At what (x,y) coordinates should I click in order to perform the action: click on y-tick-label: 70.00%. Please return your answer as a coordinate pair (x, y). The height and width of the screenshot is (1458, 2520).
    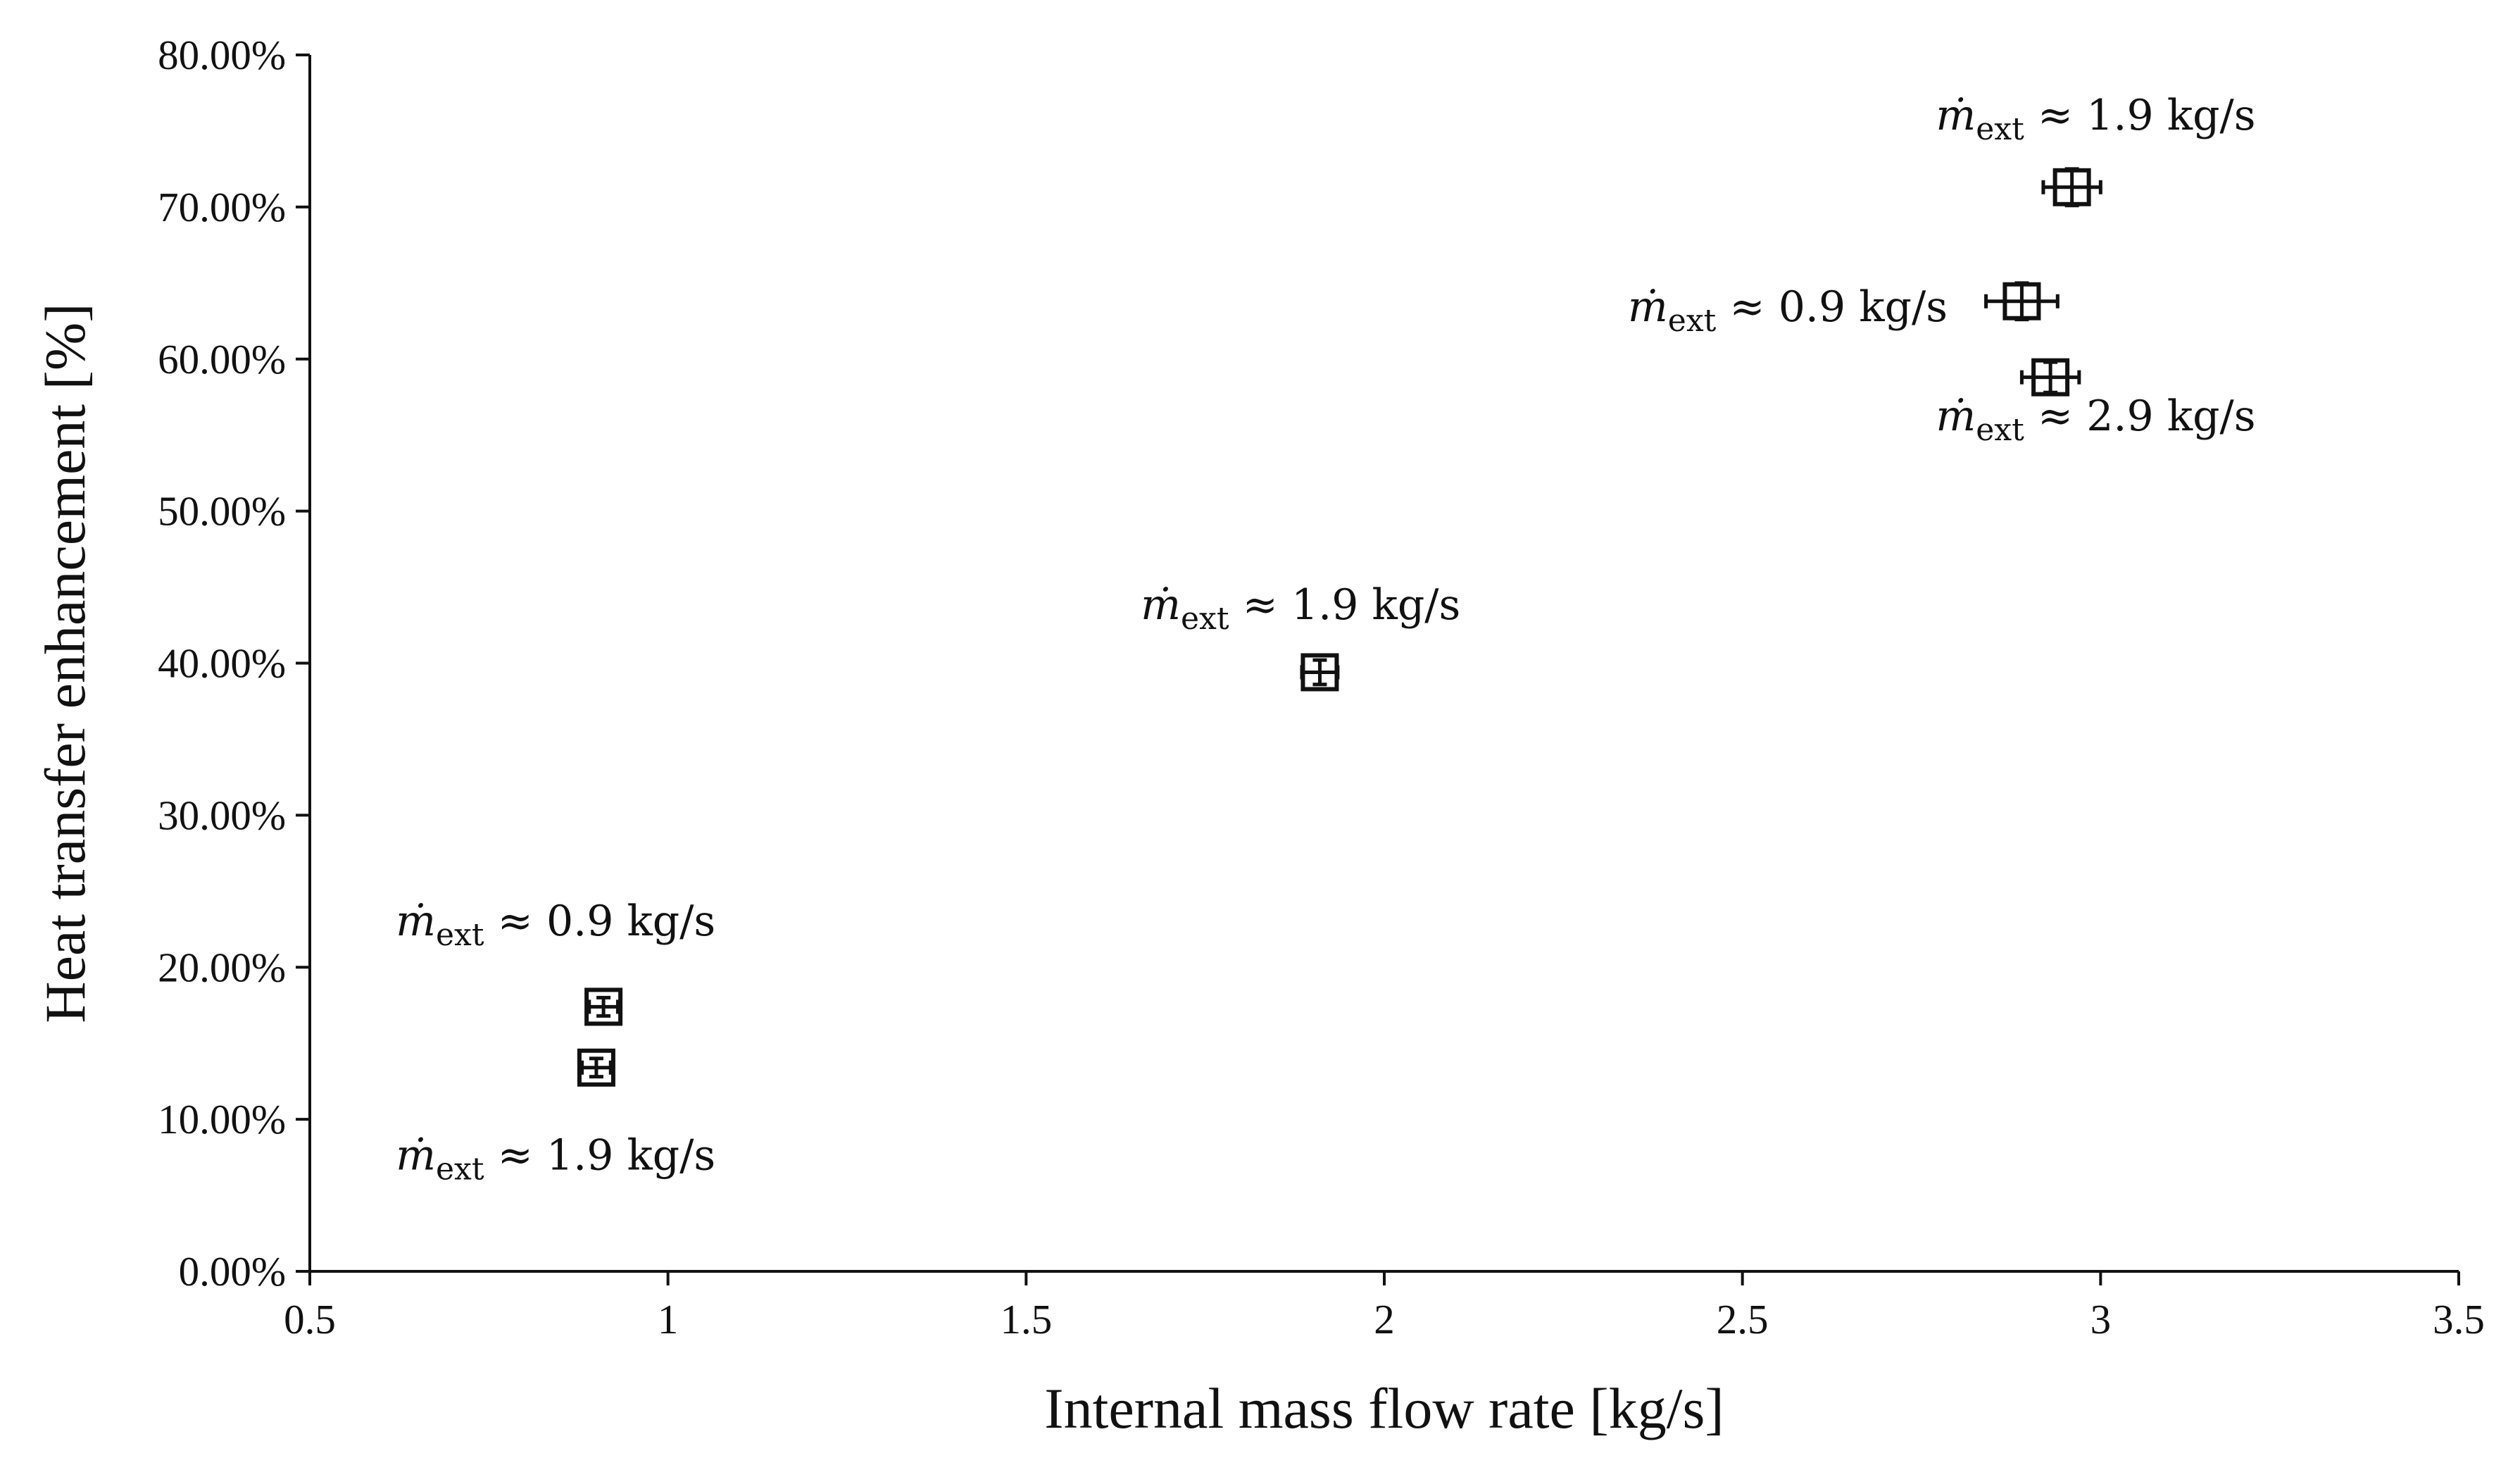
    Looking at the image, I should click on (222, 207).